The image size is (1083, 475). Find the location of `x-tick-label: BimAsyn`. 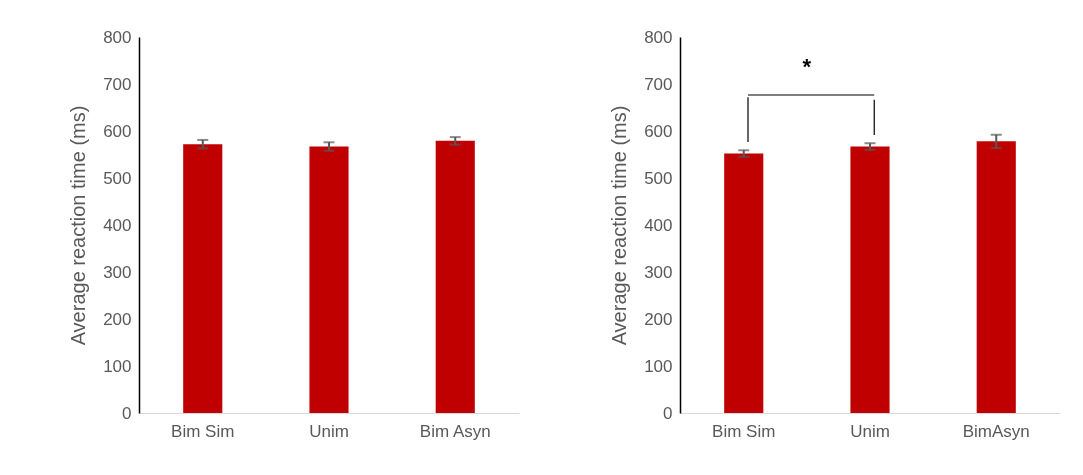

x-tick-label: BimAsyn is located at coordinates (996, 431).